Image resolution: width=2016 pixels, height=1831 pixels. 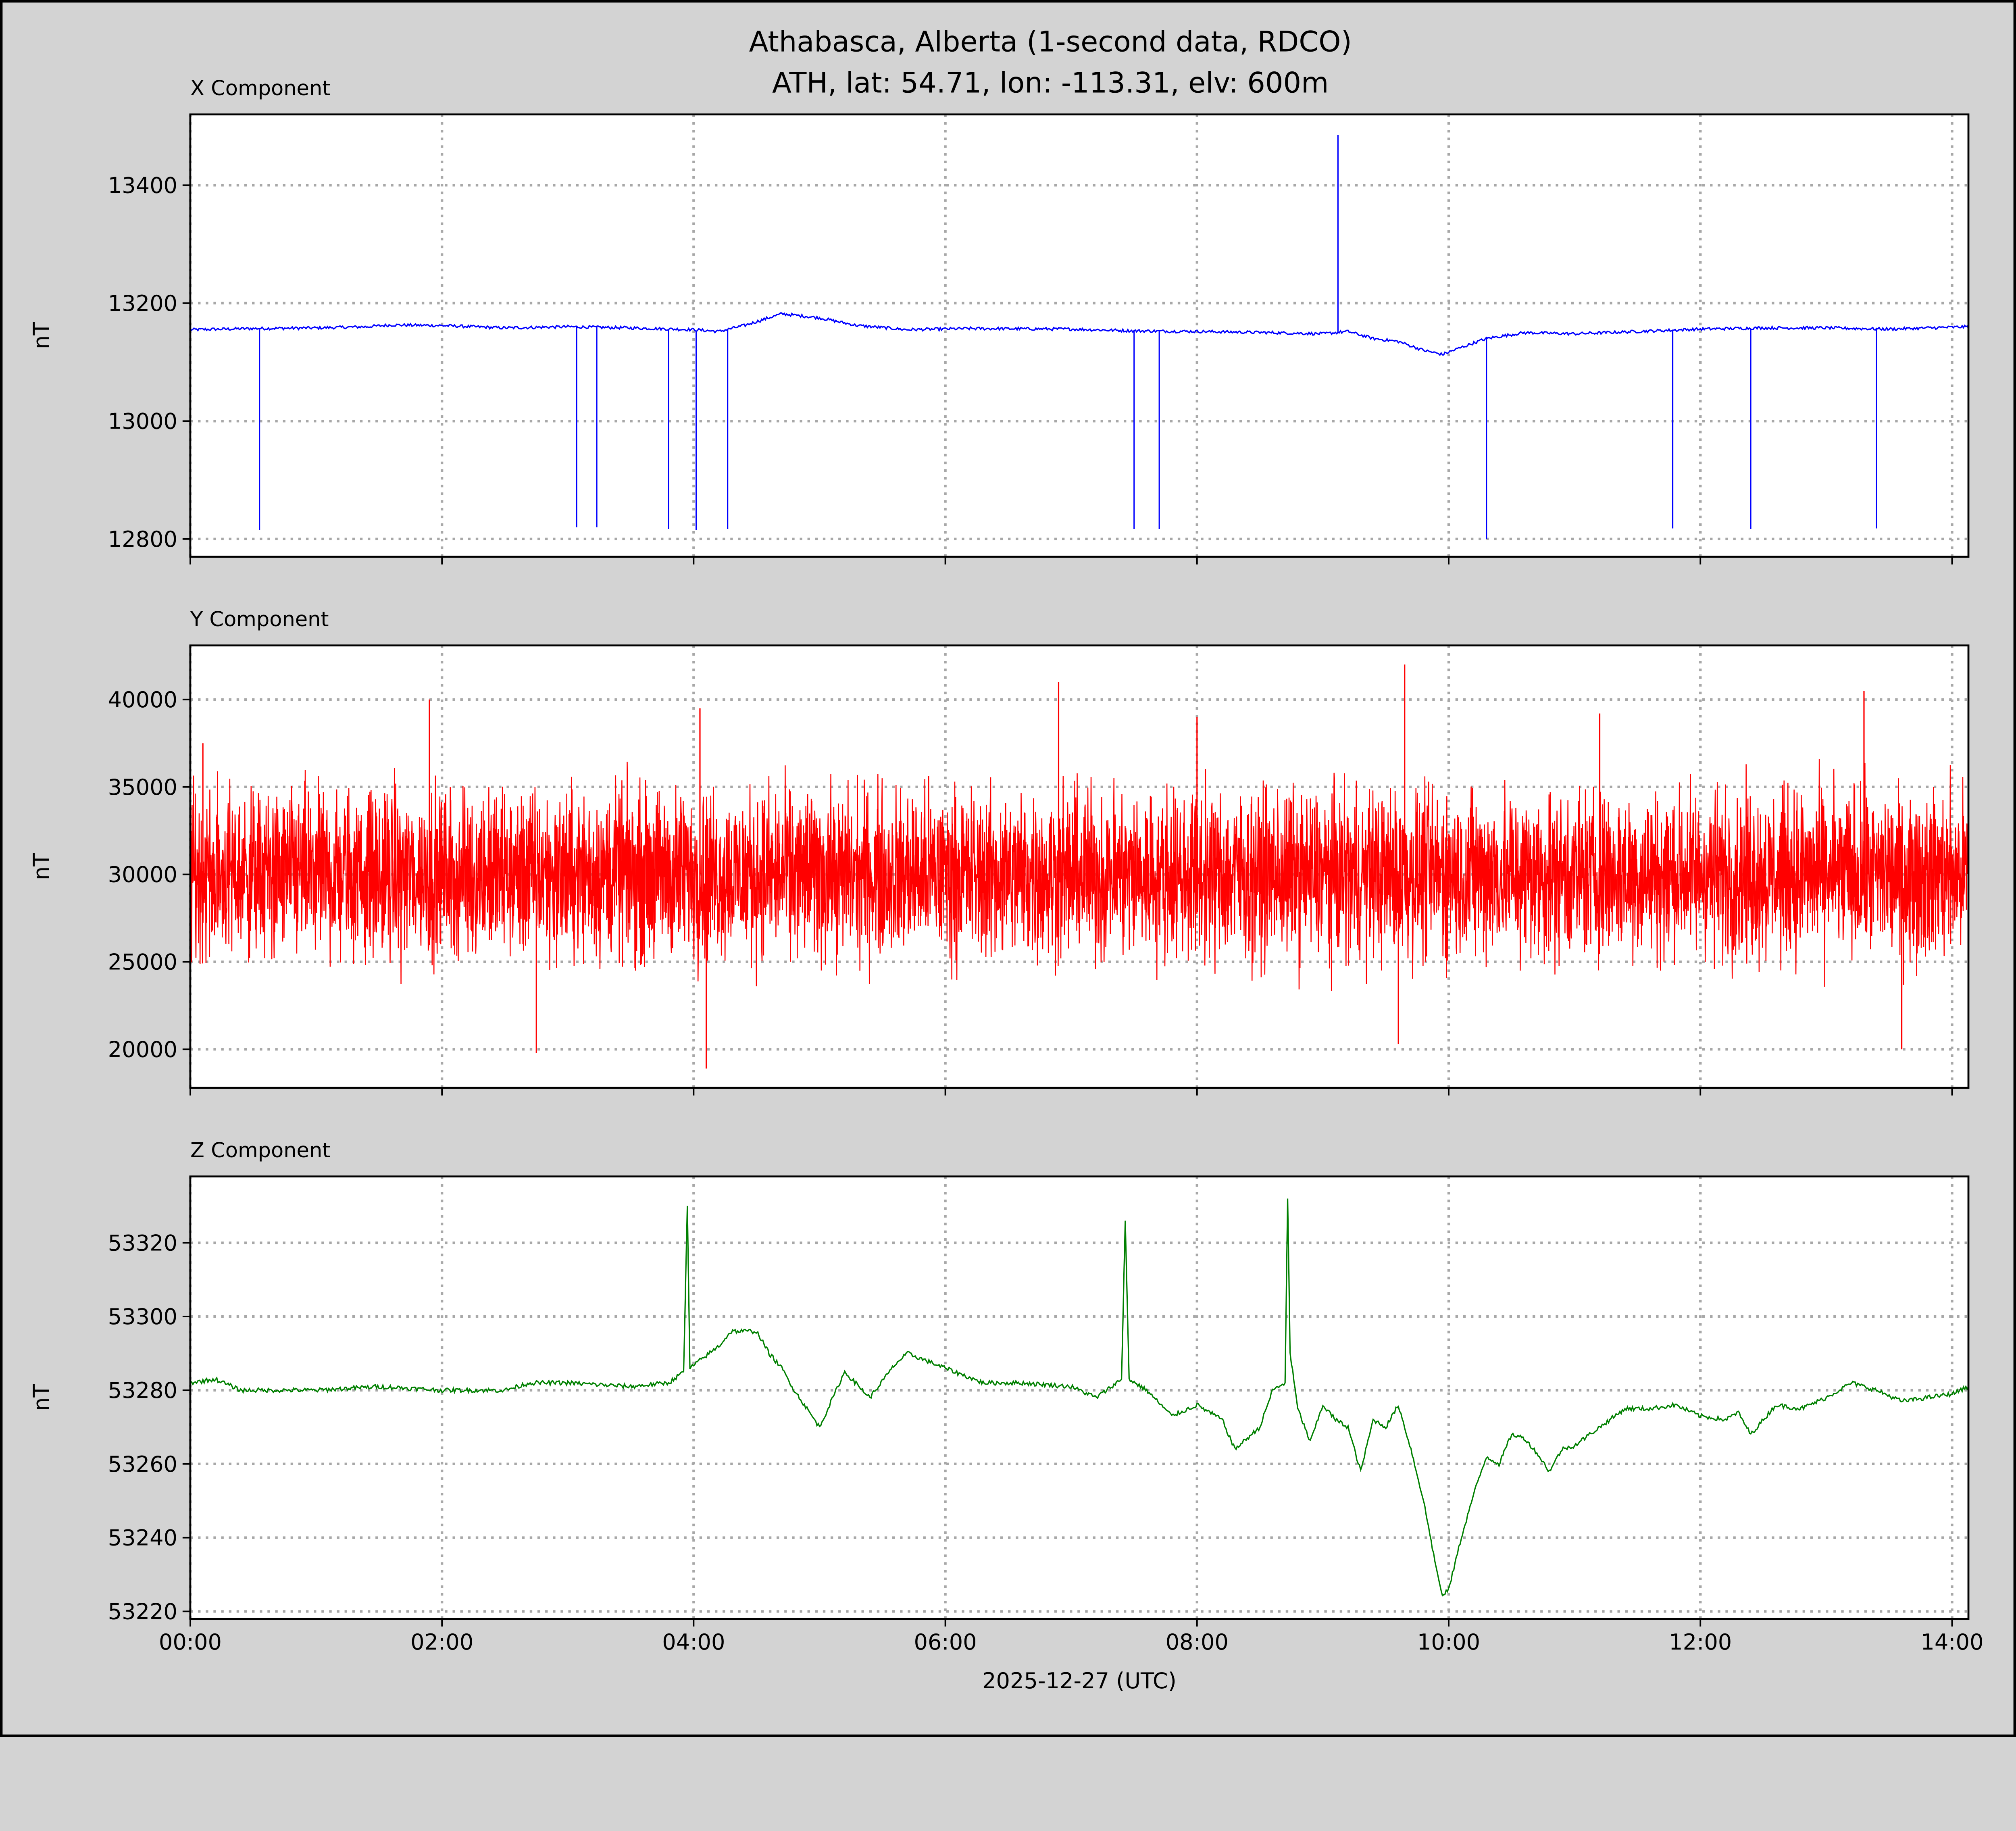 What do you see at coordinates (260, 88) in the screenshot?
I see `panel-title: X Component` at bounding box center [260, 88].